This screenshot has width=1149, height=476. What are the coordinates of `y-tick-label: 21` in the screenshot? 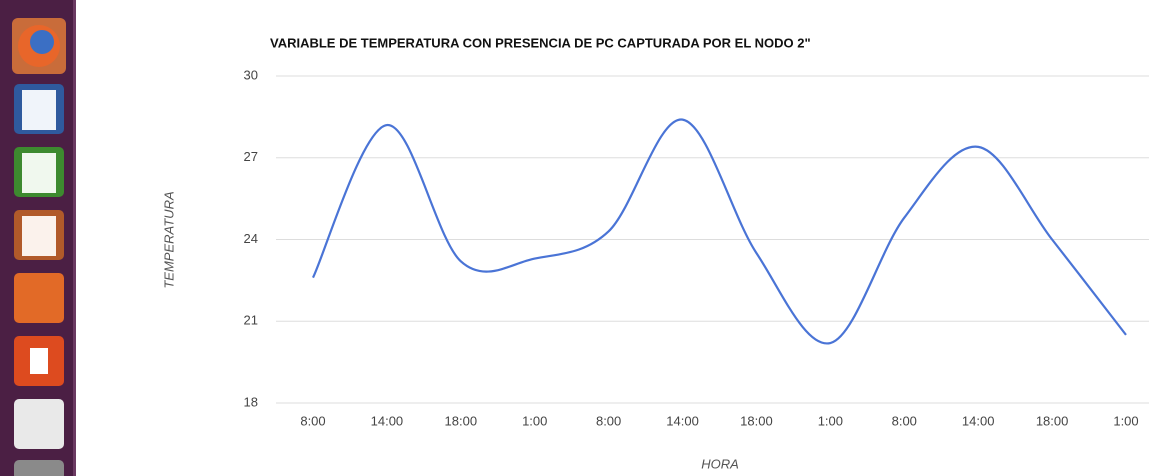 It's located at (251, 320).